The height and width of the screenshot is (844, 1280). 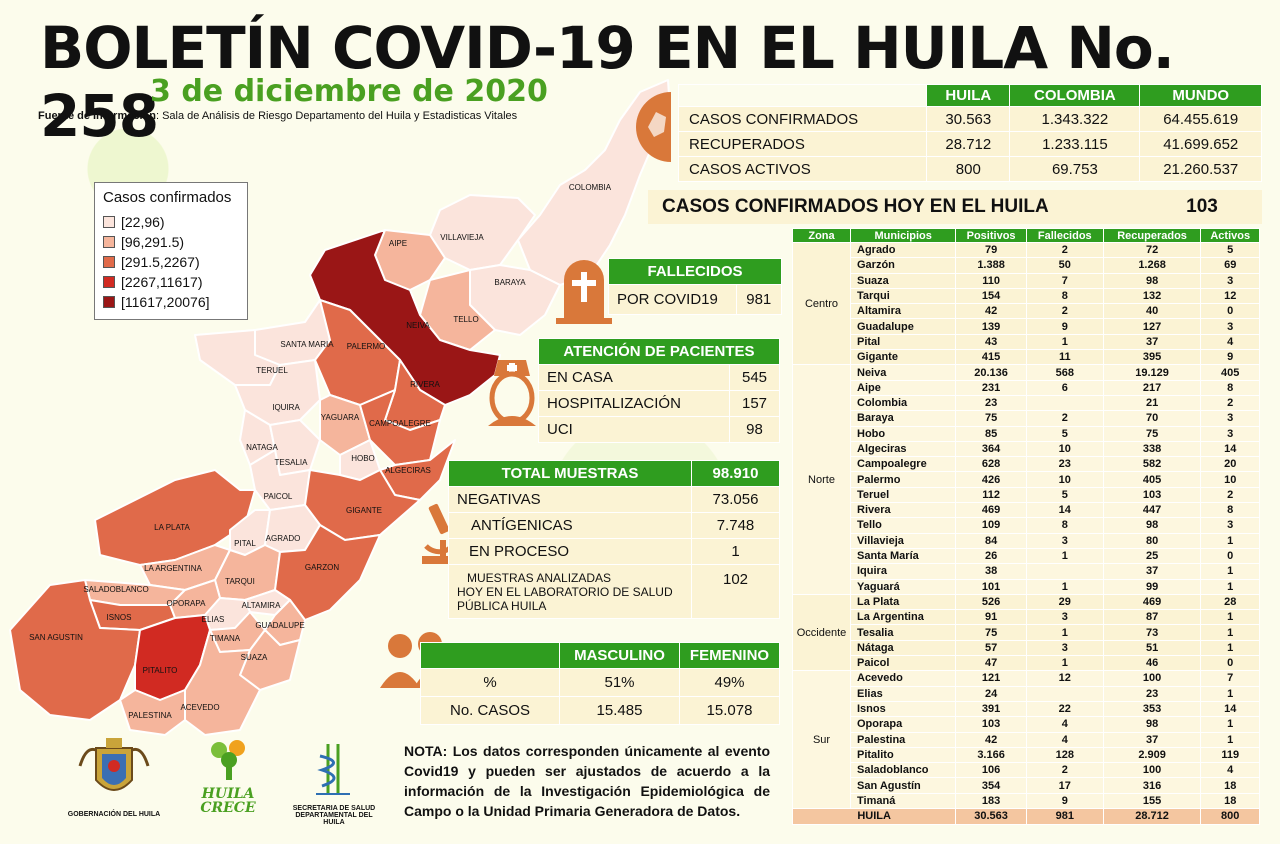 What do you see at coordinates (903, 311) in the screenshot?
I see `municipio-name: Altamira` at bounding box center [903, 311].